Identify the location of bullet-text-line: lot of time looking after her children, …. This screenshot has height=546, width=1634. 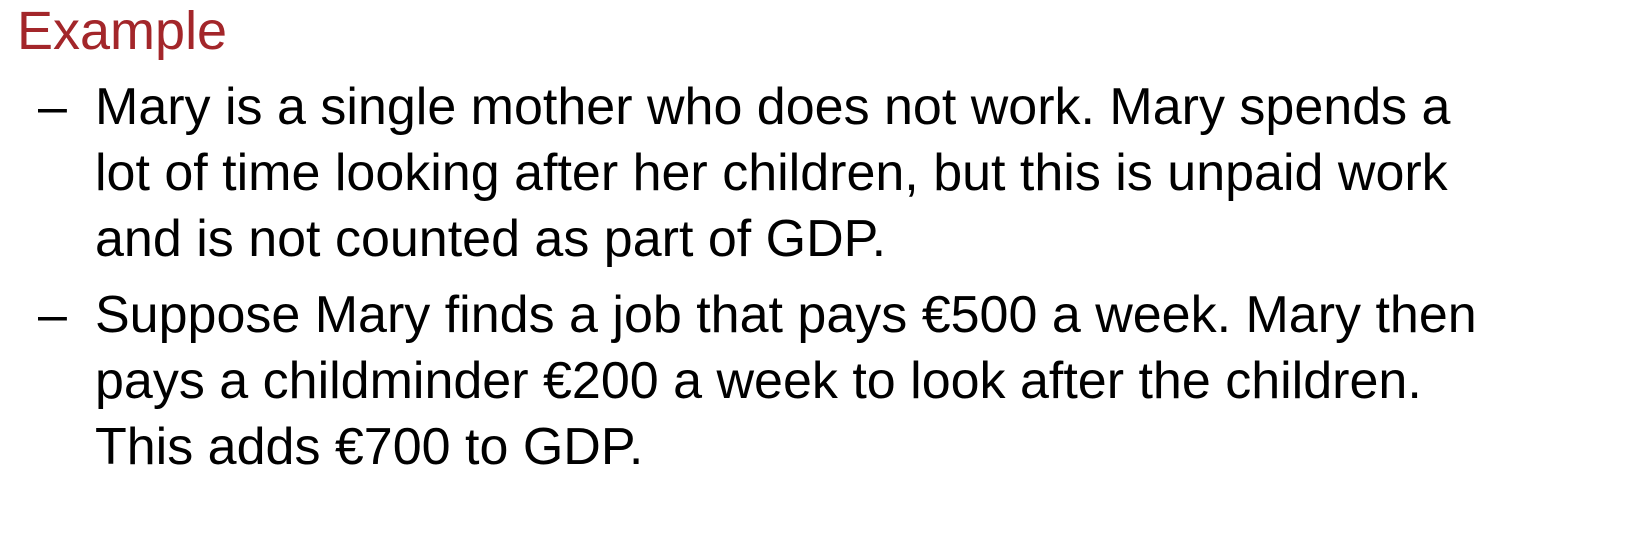
(771, 173).